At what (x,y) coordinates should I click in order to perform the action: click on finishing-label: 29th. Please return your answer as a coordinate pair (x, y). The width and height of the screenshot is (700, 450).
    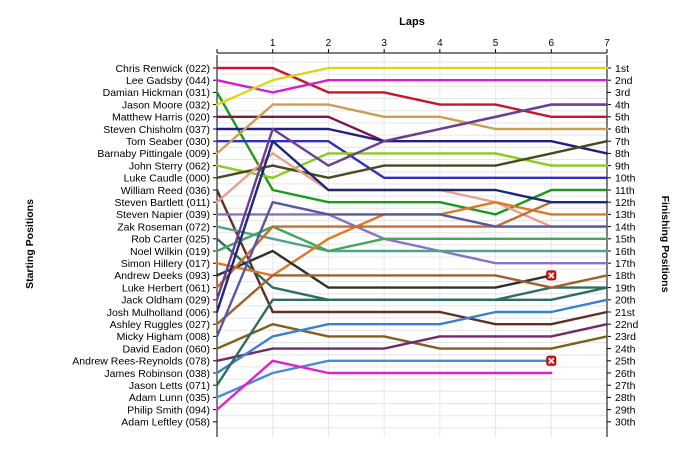
    Looking at the image, I should click on (625, 410).